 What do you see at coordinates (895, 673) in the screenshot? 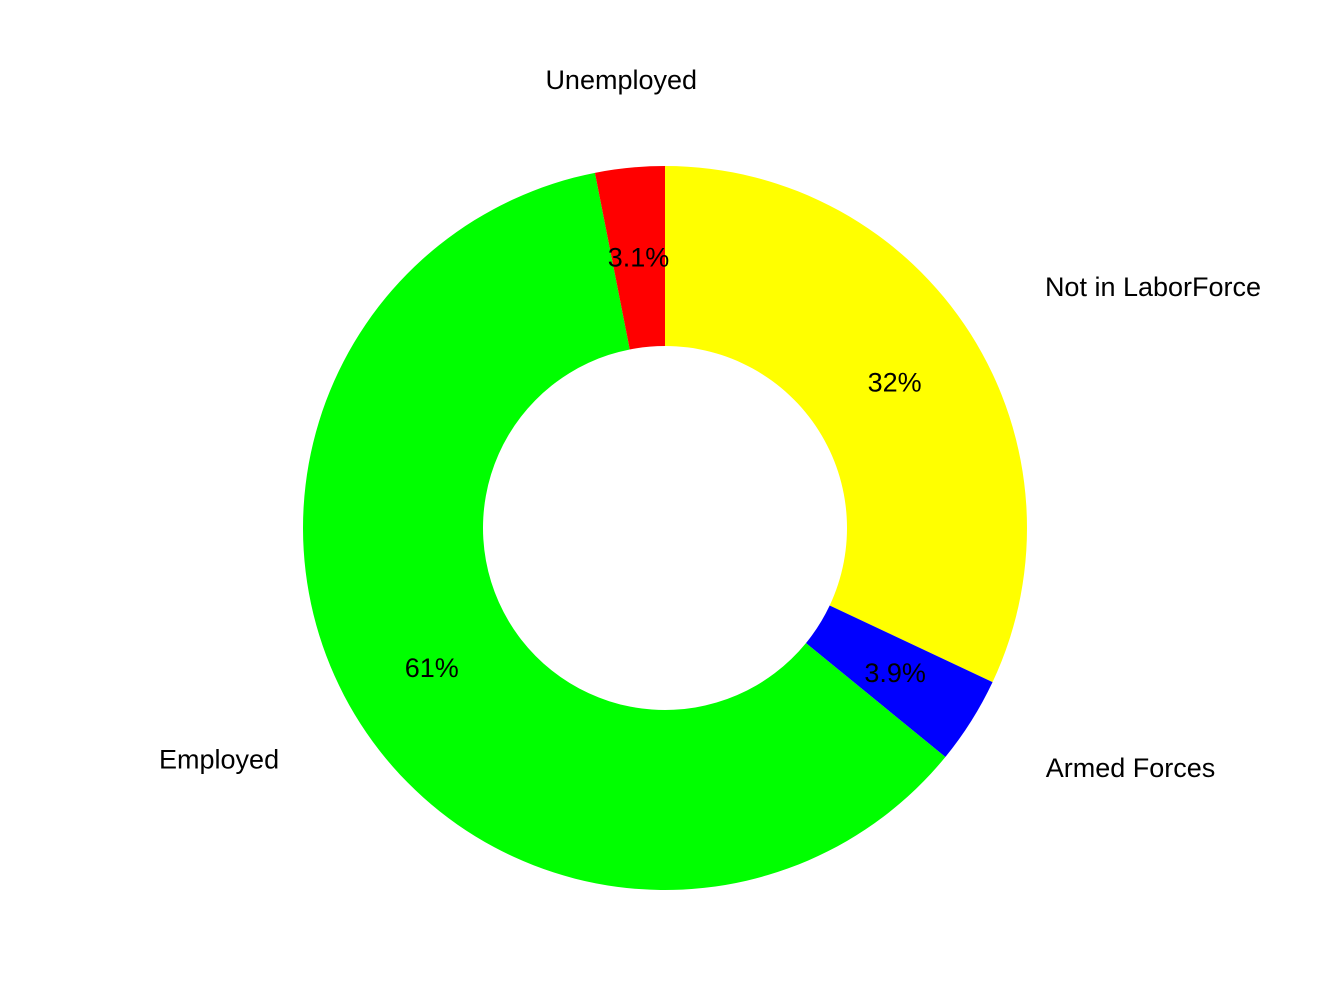
I see `pct-label-armed-forces: 3.9%` at bounding box center [895, 673].